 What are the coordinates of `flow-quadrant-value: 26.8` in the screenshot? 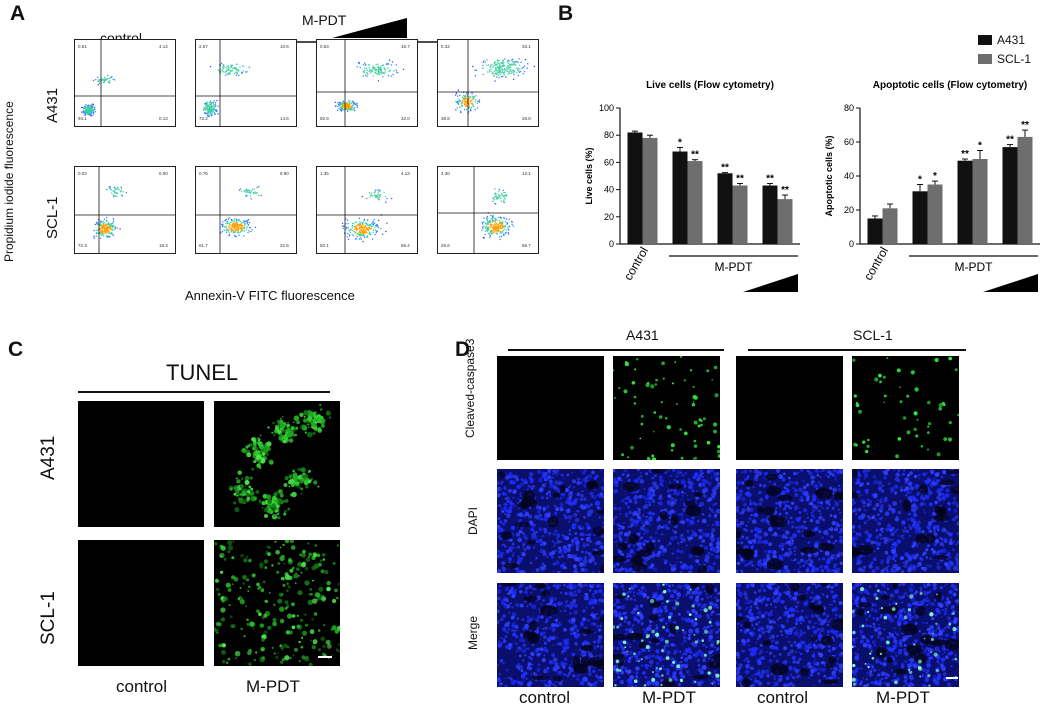 It's located at (526, 118).